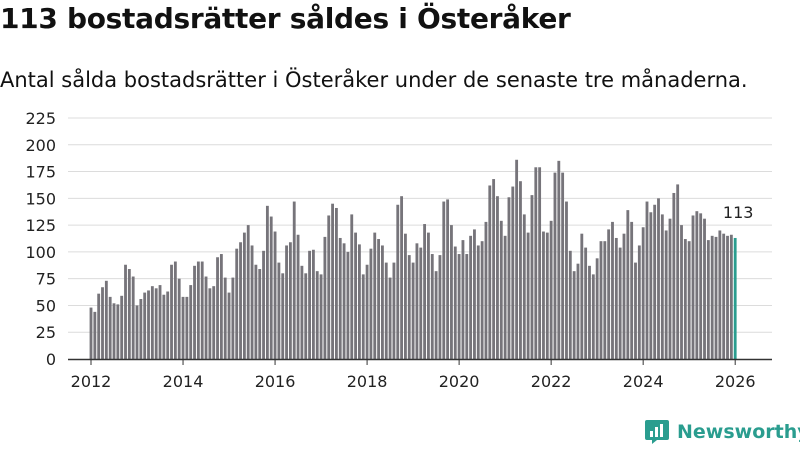 The width and height of the screenshot is (800, 450). What do you see at coordinates (40, 225) in the screenshot?
I see `y-tick-label: 125` at bounding box center [40, 225].